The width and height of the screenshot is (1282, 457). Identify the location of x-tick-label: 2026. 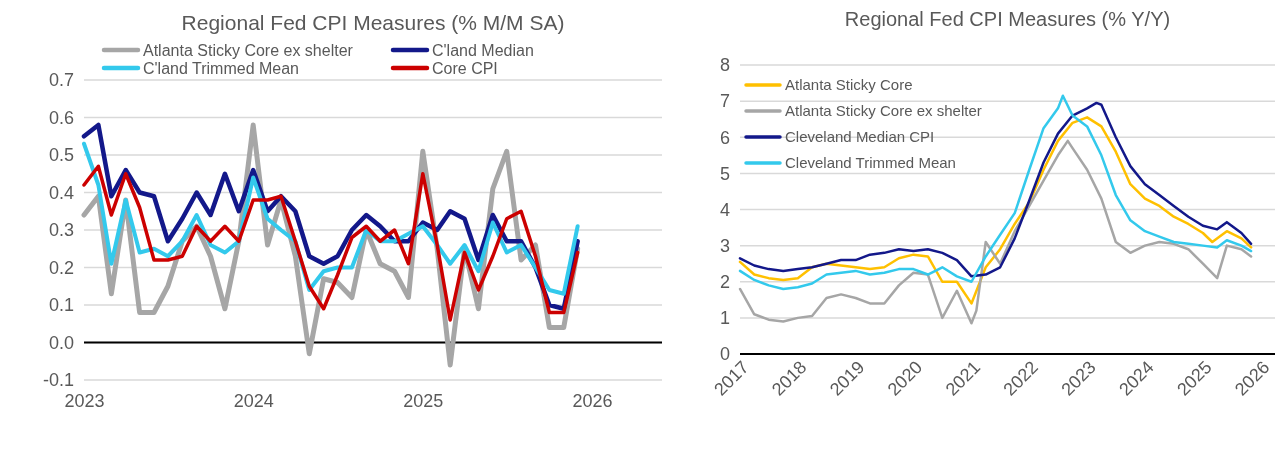
(592, 400).